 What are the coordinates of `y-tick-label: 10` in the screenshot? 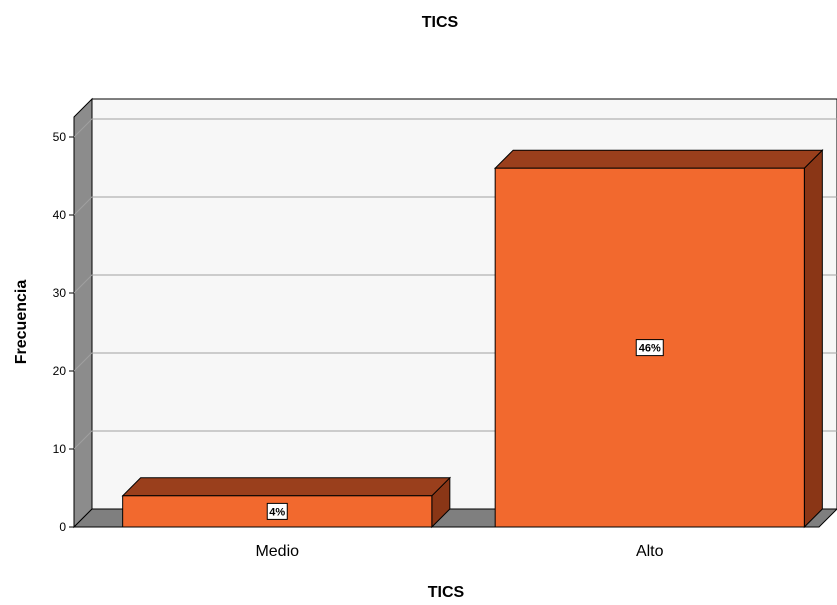 It's located at (60, 449).